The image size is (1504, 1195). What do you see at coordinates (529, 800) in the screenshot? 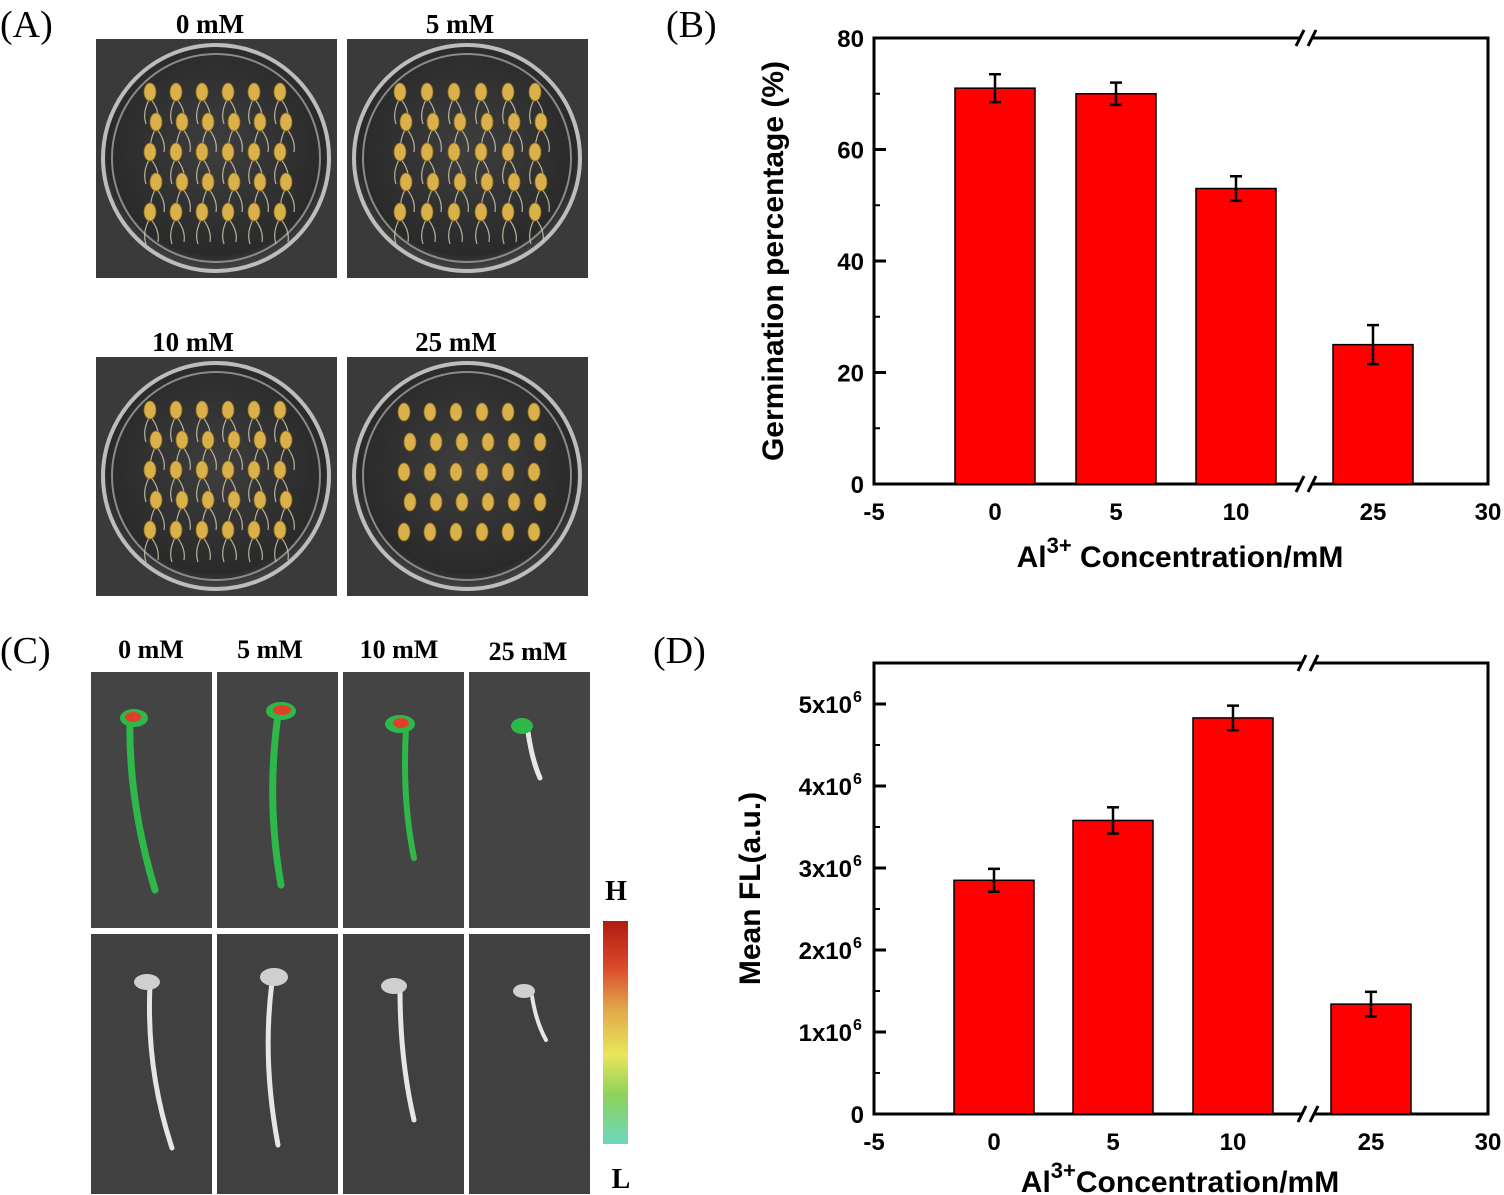
I see `fl-image-25mM` at bounding box center [529, 800].